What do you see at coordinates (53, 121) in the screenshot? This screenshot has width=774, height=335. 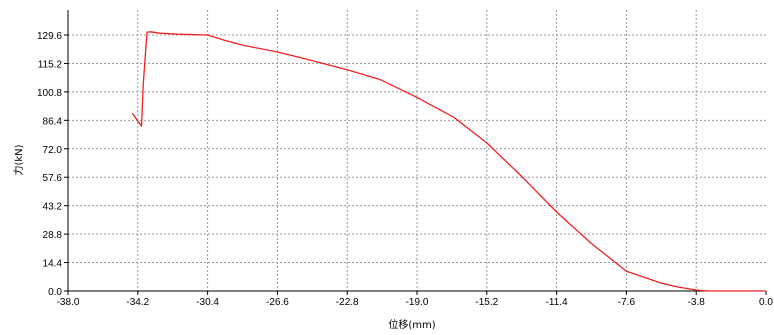 I see `y-tick-label: 86.4` at bounding box center [53, 121].